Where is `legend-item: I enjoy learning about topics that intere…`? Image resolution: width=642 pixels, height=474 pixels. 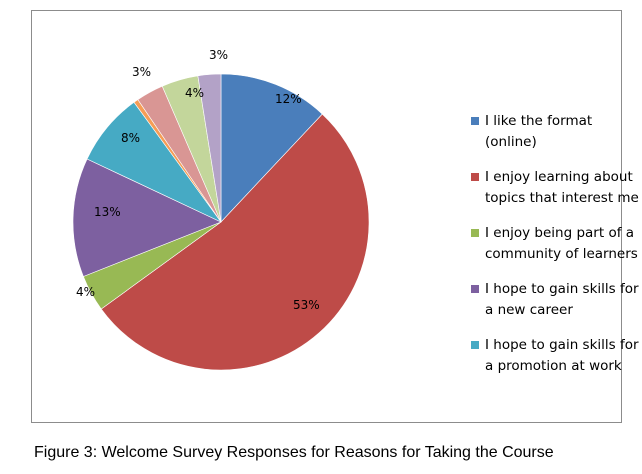 legend-item: I enjoy learning about topics that intere… is located at coordinates (556, 188).